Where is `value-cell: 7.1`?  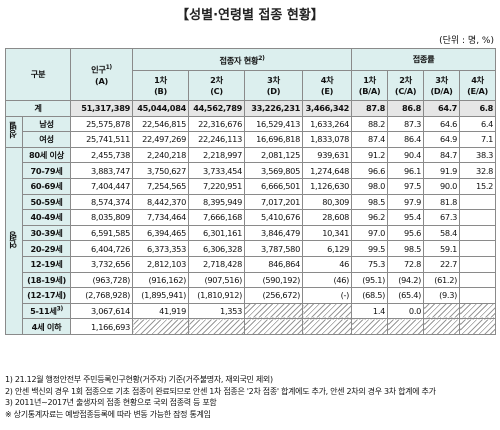 value-cell: 7.1 is located at coordinates (478, 139).